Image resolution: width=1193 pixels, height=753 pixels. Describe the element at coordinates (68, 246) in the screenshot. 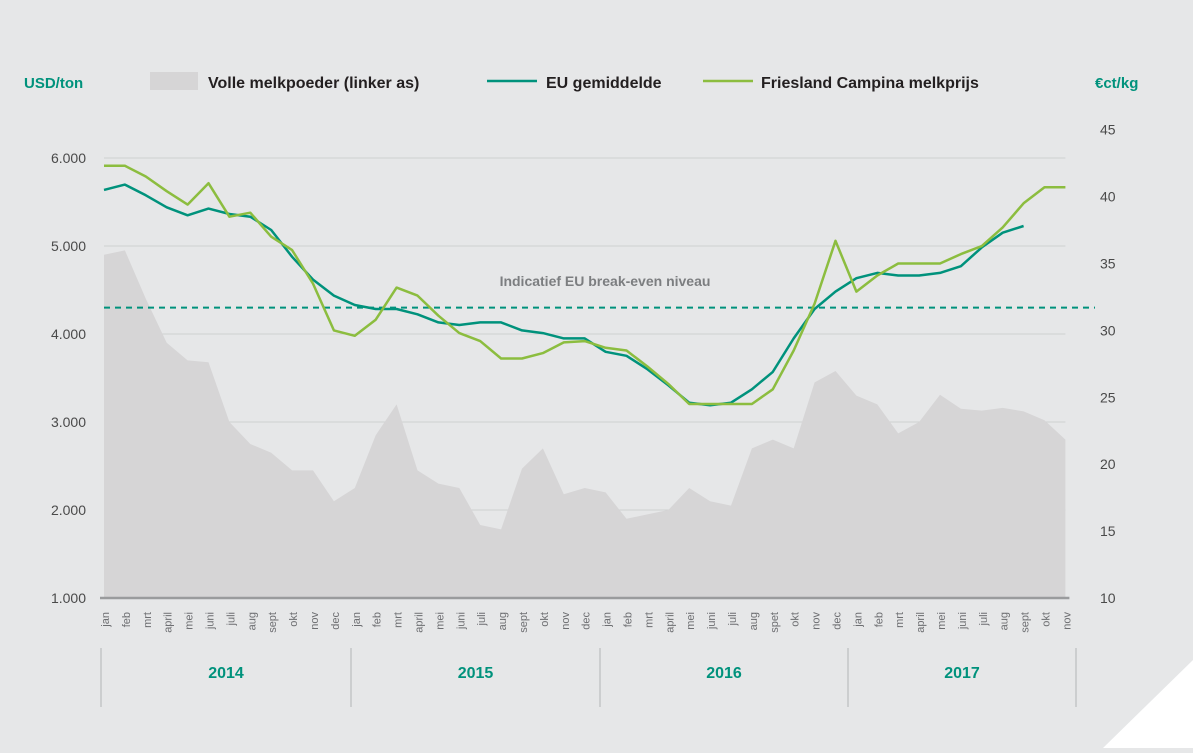

I see `left-tick-label: 5.000` at that location.